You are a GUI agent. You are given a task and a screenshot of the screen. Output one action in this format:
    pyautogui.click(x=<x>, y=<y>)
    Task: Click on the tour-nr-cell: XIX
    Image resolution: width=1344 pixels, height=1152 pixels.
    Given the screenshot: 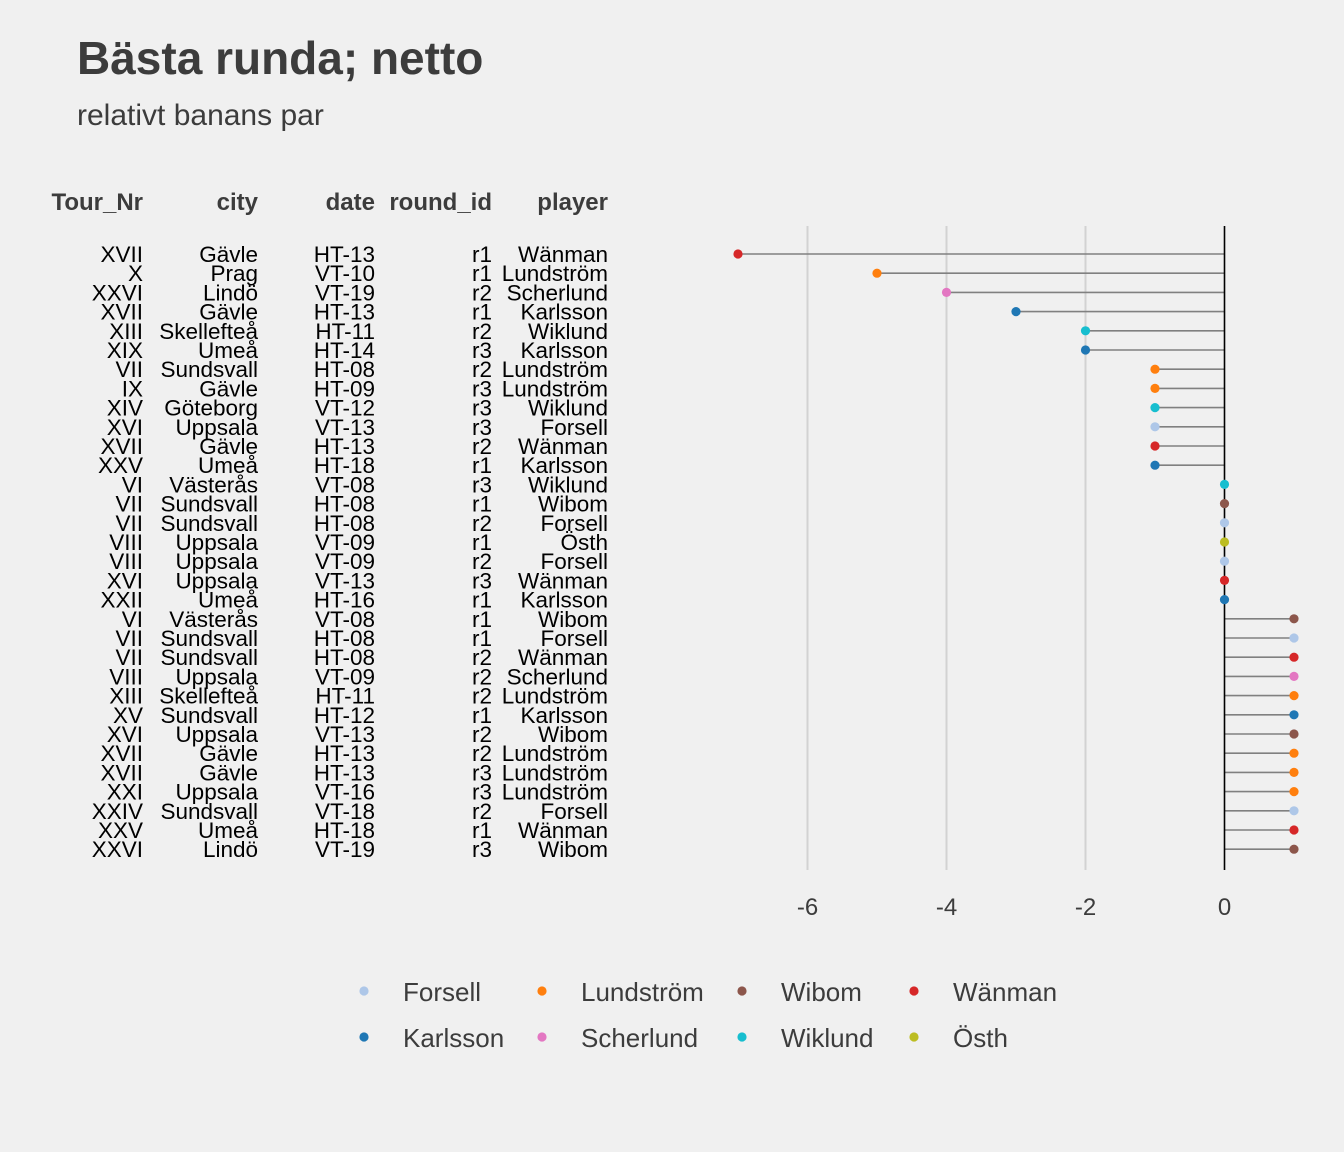 What is the action you would take?
    pyautogui.click(x=125, y=350)
    